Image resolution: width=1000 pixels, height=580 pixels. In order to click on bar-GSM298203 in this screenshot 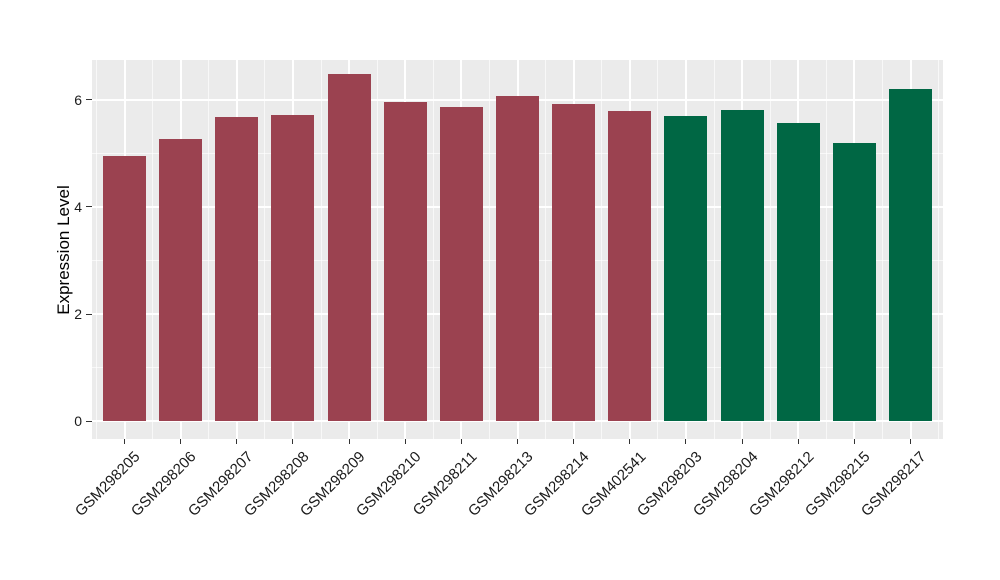, I will do `click(686, 268)`.